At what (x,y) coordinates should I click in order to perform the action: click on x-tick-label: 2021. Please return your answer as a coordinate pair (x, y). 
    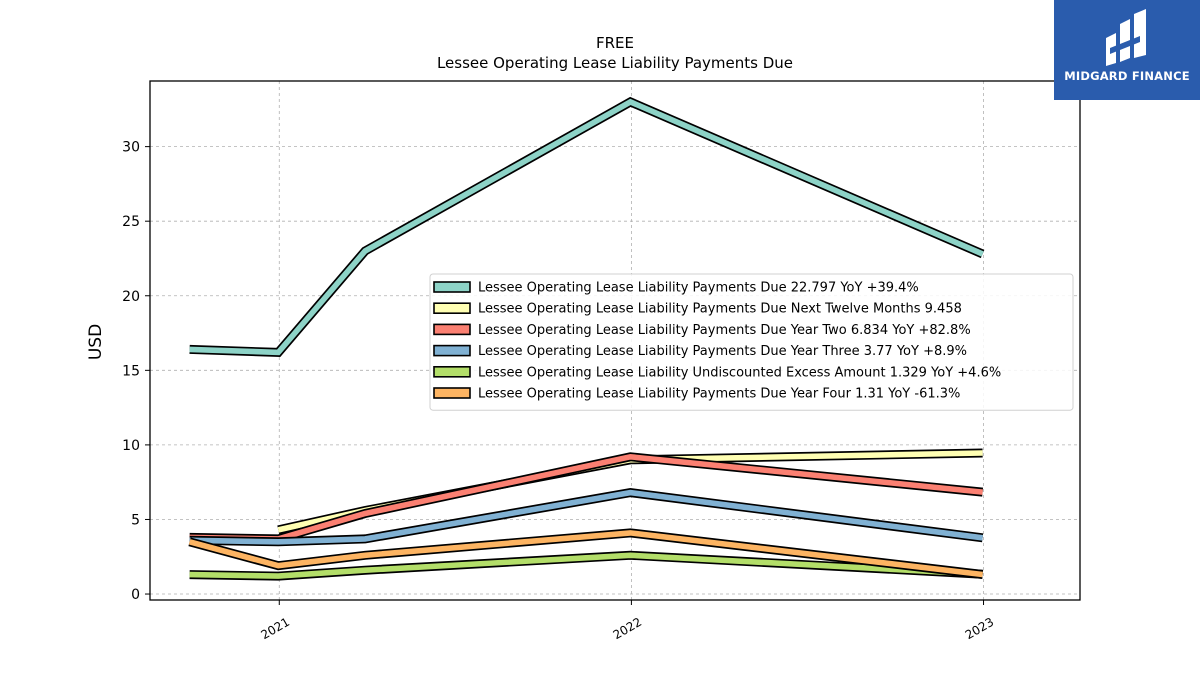
    Looking at the image, I should click on (275, 628).